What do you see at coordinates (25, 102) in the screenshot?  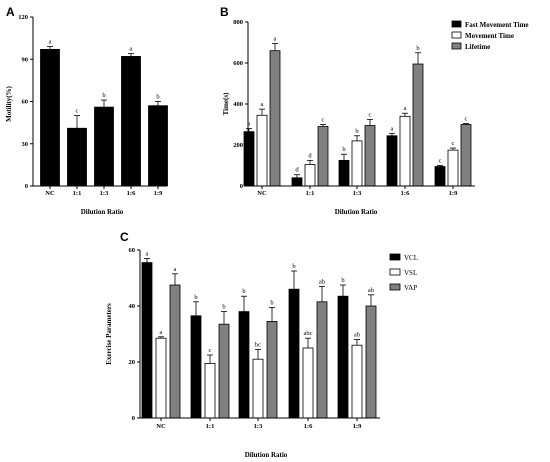 I see `panel-a-ytick-label: 60` at bounding box center [25, 102].